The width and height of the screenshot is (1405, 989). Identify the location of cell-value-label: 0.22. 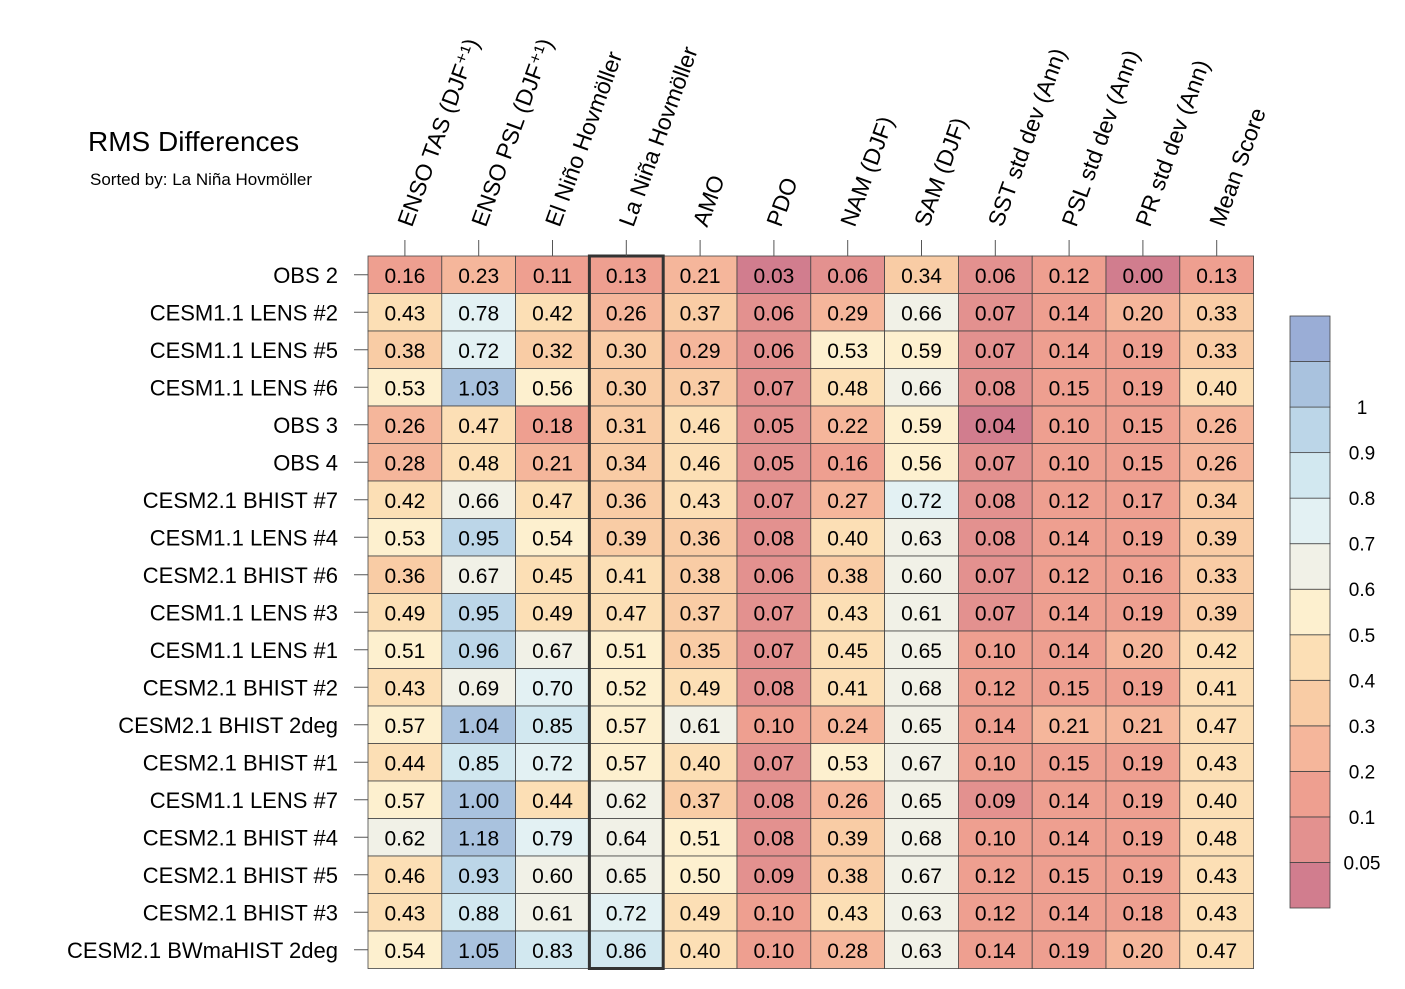
(847, 426).